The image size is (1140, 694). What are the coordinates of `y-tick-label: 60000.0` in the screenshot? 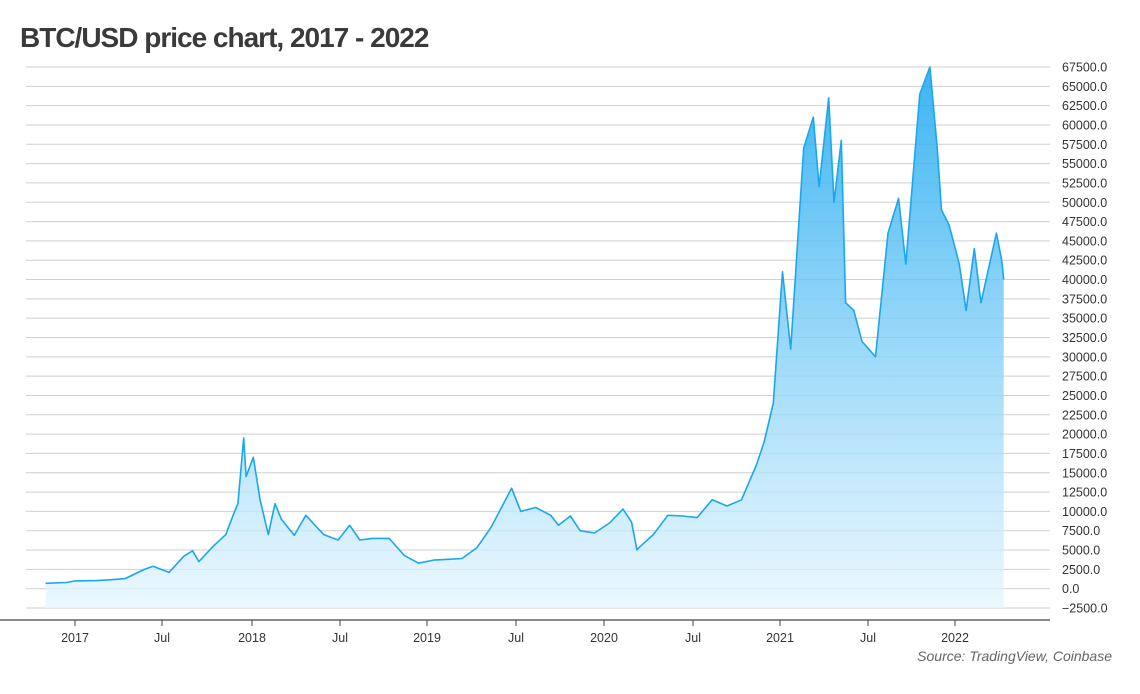 It's located at (1084, 125).